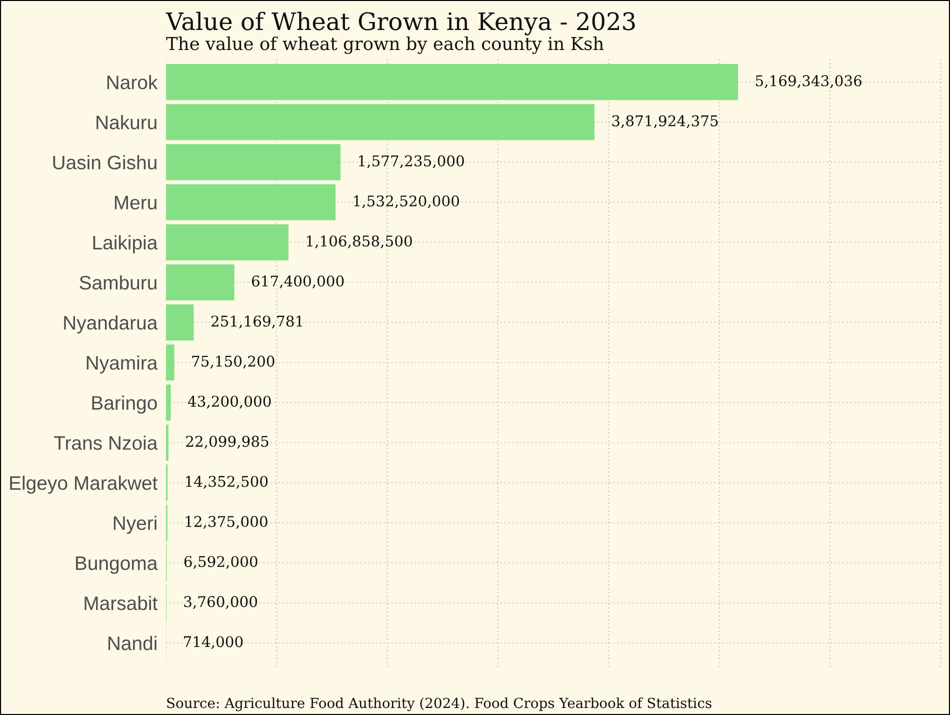  What do you see at coordinates (227, 482) in the screenshot?
I see `data-label: 14,352,500` at bounding box center [227, 482].